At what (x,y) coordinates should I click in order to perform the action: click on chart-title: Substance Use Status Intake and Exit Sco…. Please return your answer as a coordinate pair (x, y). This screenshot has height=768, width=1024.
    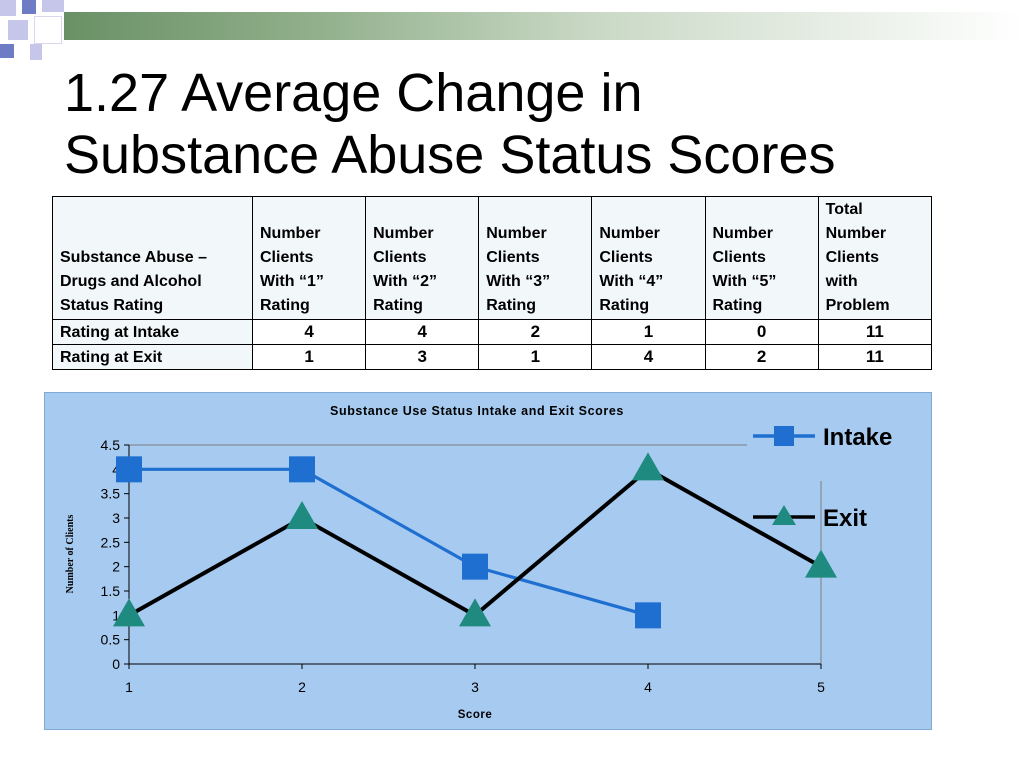
    Looking at the image, I should click on (477, 411).